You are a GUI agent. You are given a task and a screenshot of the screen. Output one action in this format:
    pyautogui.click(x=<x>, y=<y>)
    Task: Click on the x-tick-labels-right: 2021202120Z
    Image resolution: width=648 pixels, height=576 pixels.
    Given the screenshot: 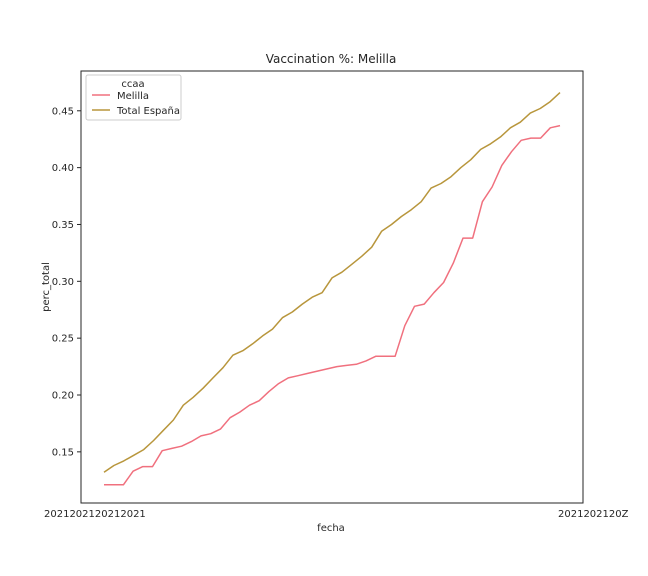 What is the action you would take?
    pyautogui.click(x=593, y=514)
    